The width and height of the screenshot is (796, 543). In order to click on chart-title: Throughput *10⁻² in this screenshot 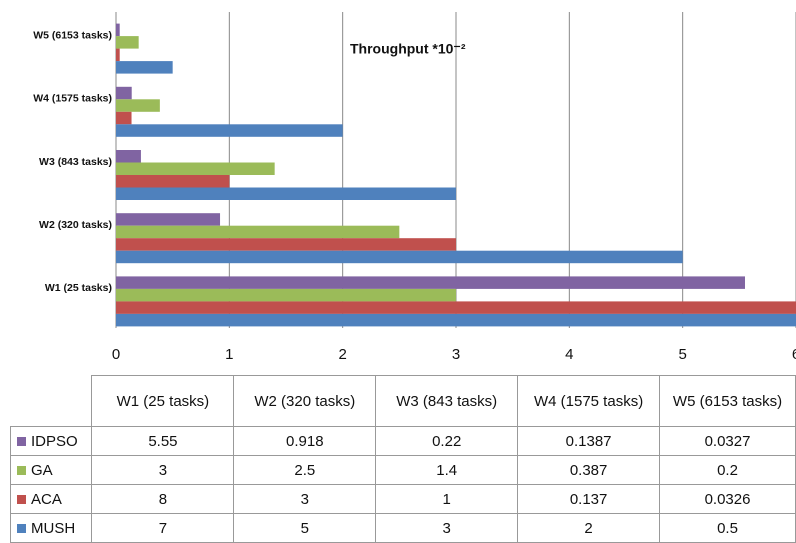, I will do `click(408, 49)`.